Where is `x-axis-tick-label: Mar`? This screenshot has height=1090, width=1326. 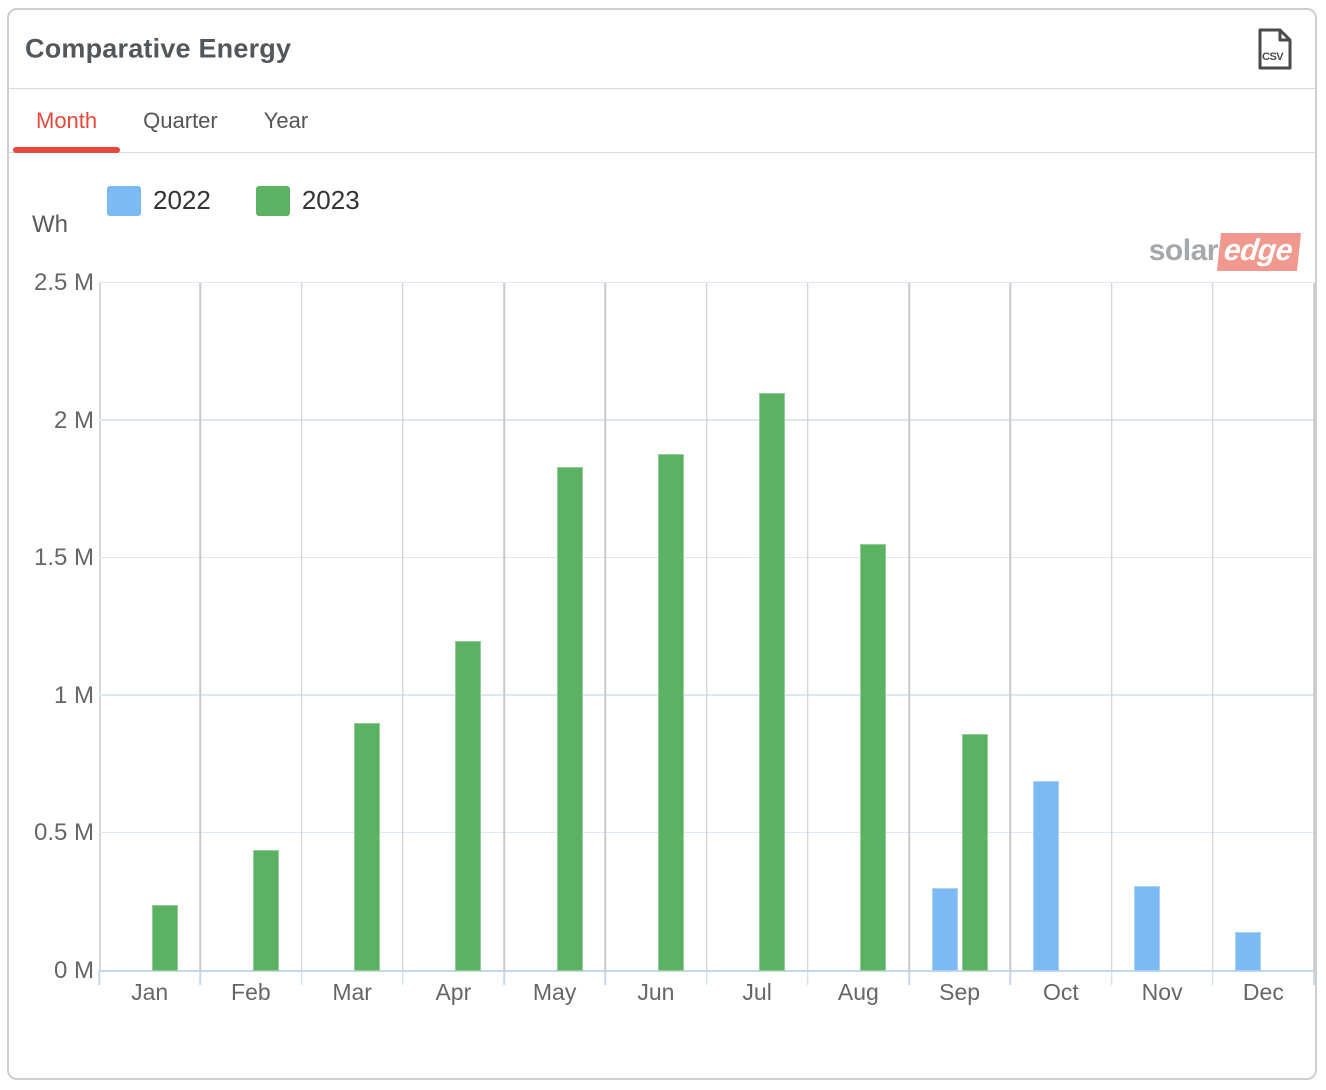 x-axis-tick-label: Mar is located at coordinates (352, 992).